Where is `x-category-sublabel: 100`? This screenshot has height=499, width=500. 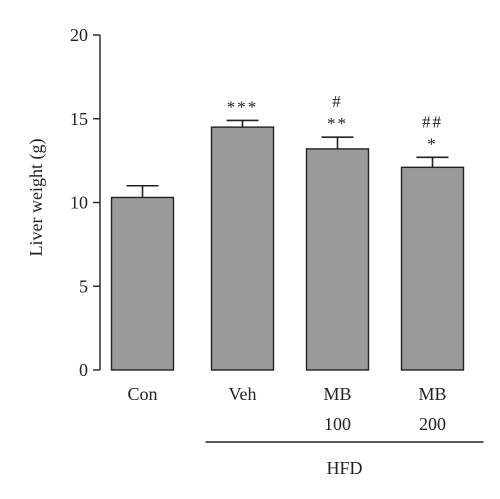 x-category-sublabel: 100 is located at coordinates (337, 424).